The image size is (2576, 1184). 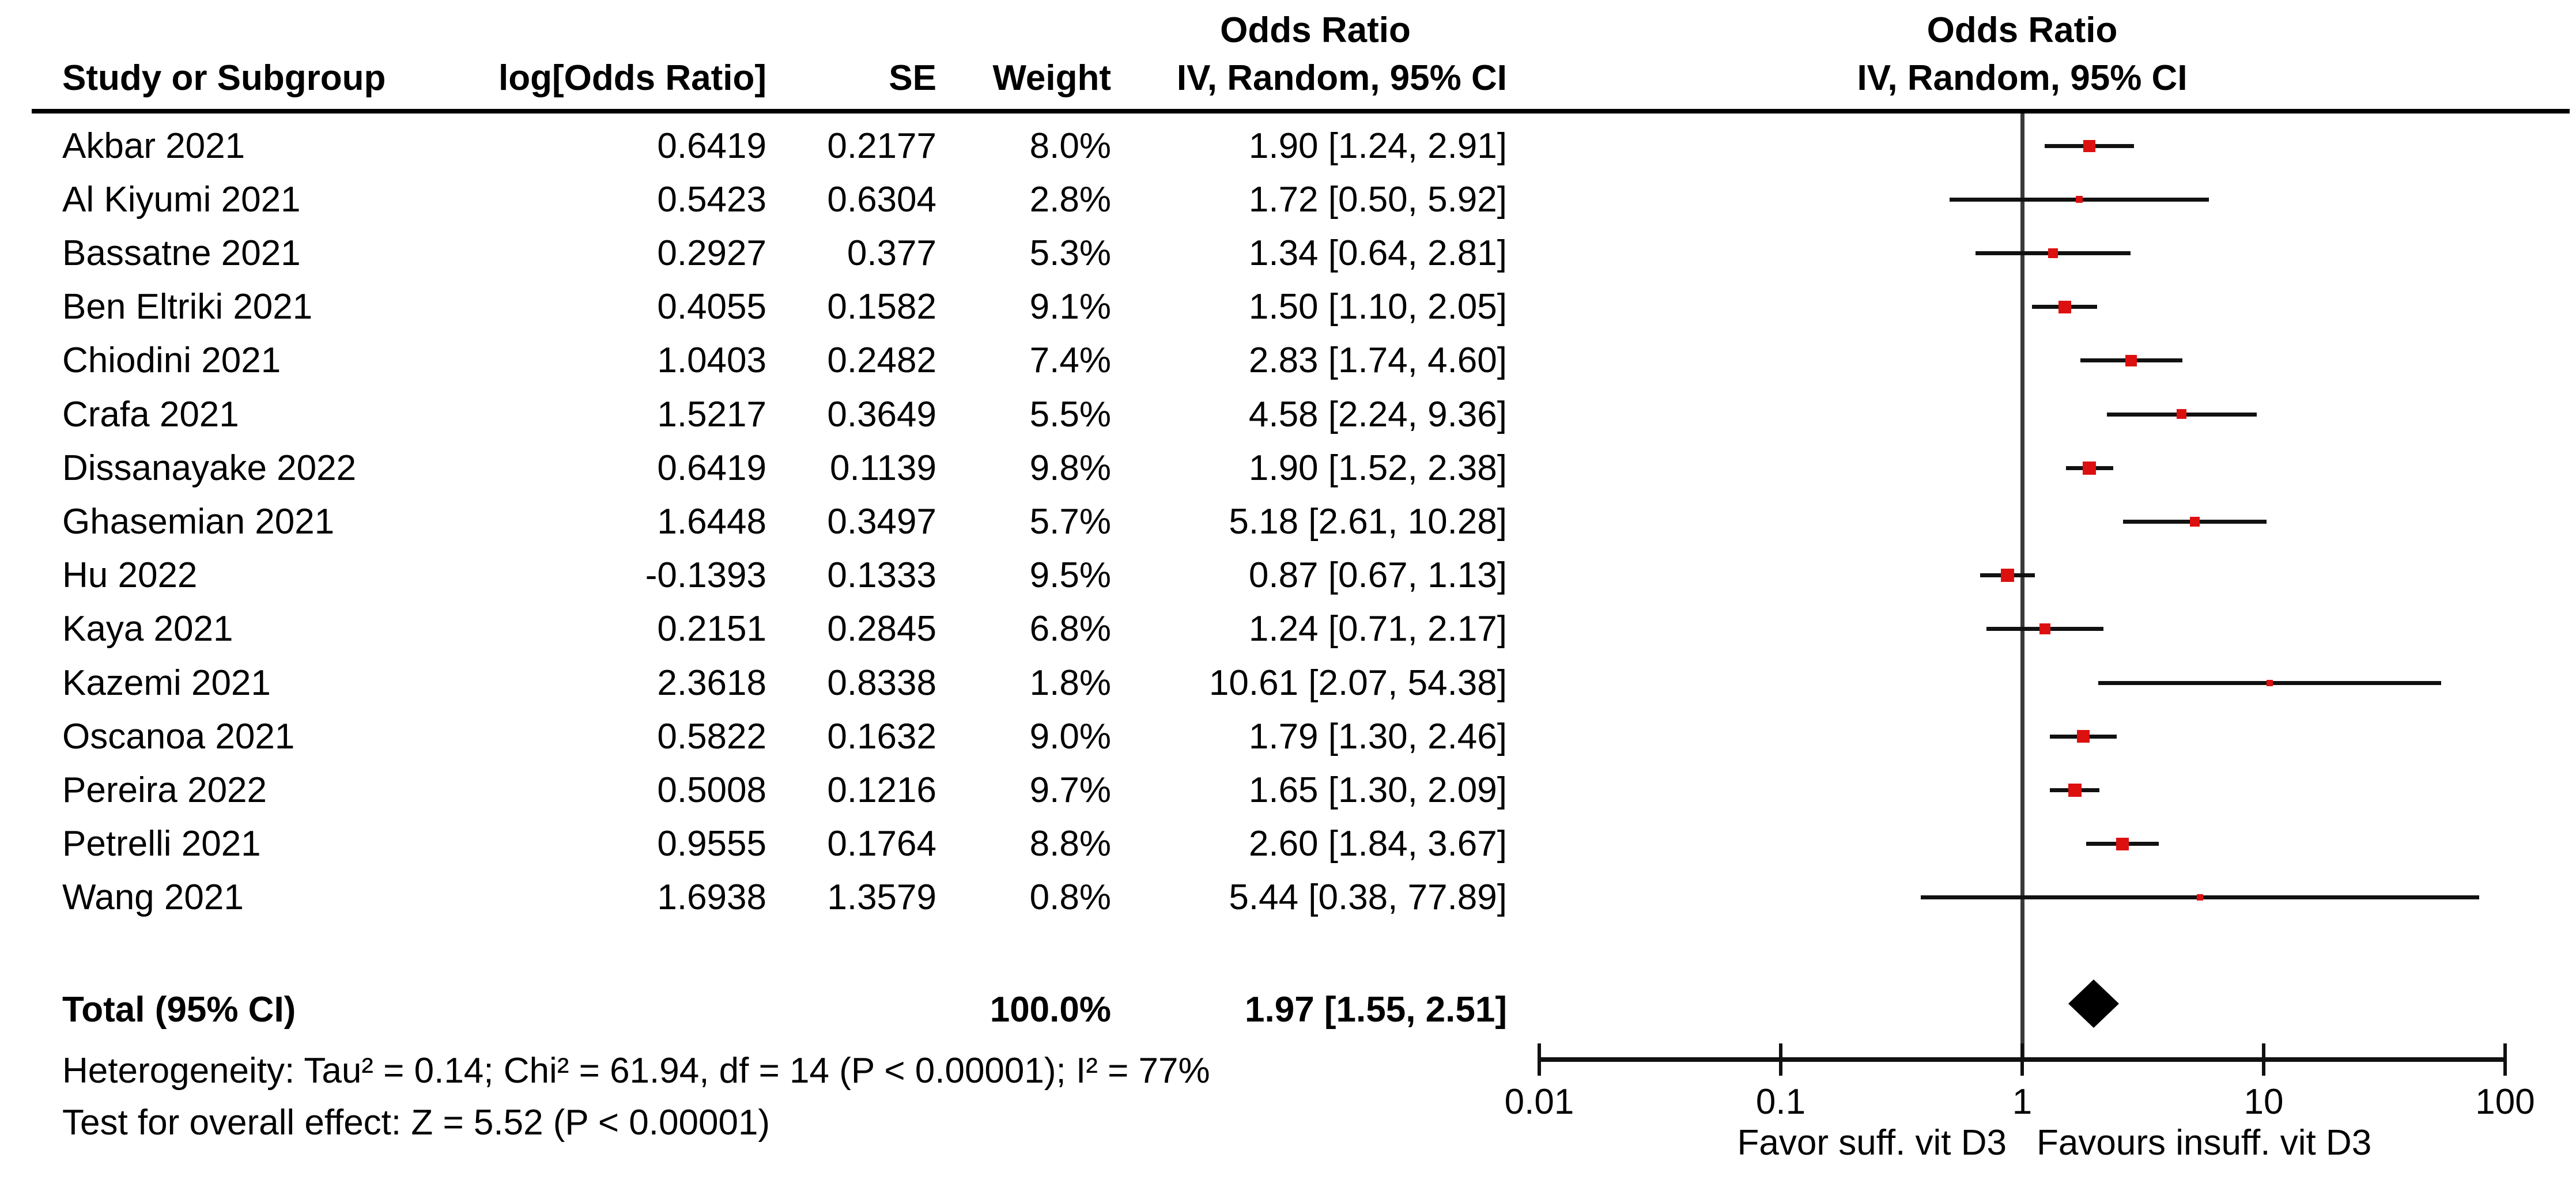 What do you see at coordinates (161, 844) in the screenshot?
I see `study-name: Petrelli 2021` at bounding box center [161, 844].